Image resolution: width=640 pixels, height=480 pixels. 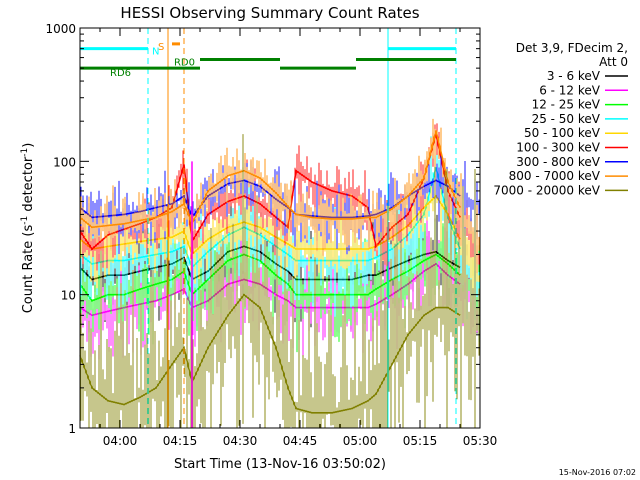 What do you see at coordinates (72, 429) in the screenshot?
I see `y-tick-label-0: 1` at bounding box center [72, 429].